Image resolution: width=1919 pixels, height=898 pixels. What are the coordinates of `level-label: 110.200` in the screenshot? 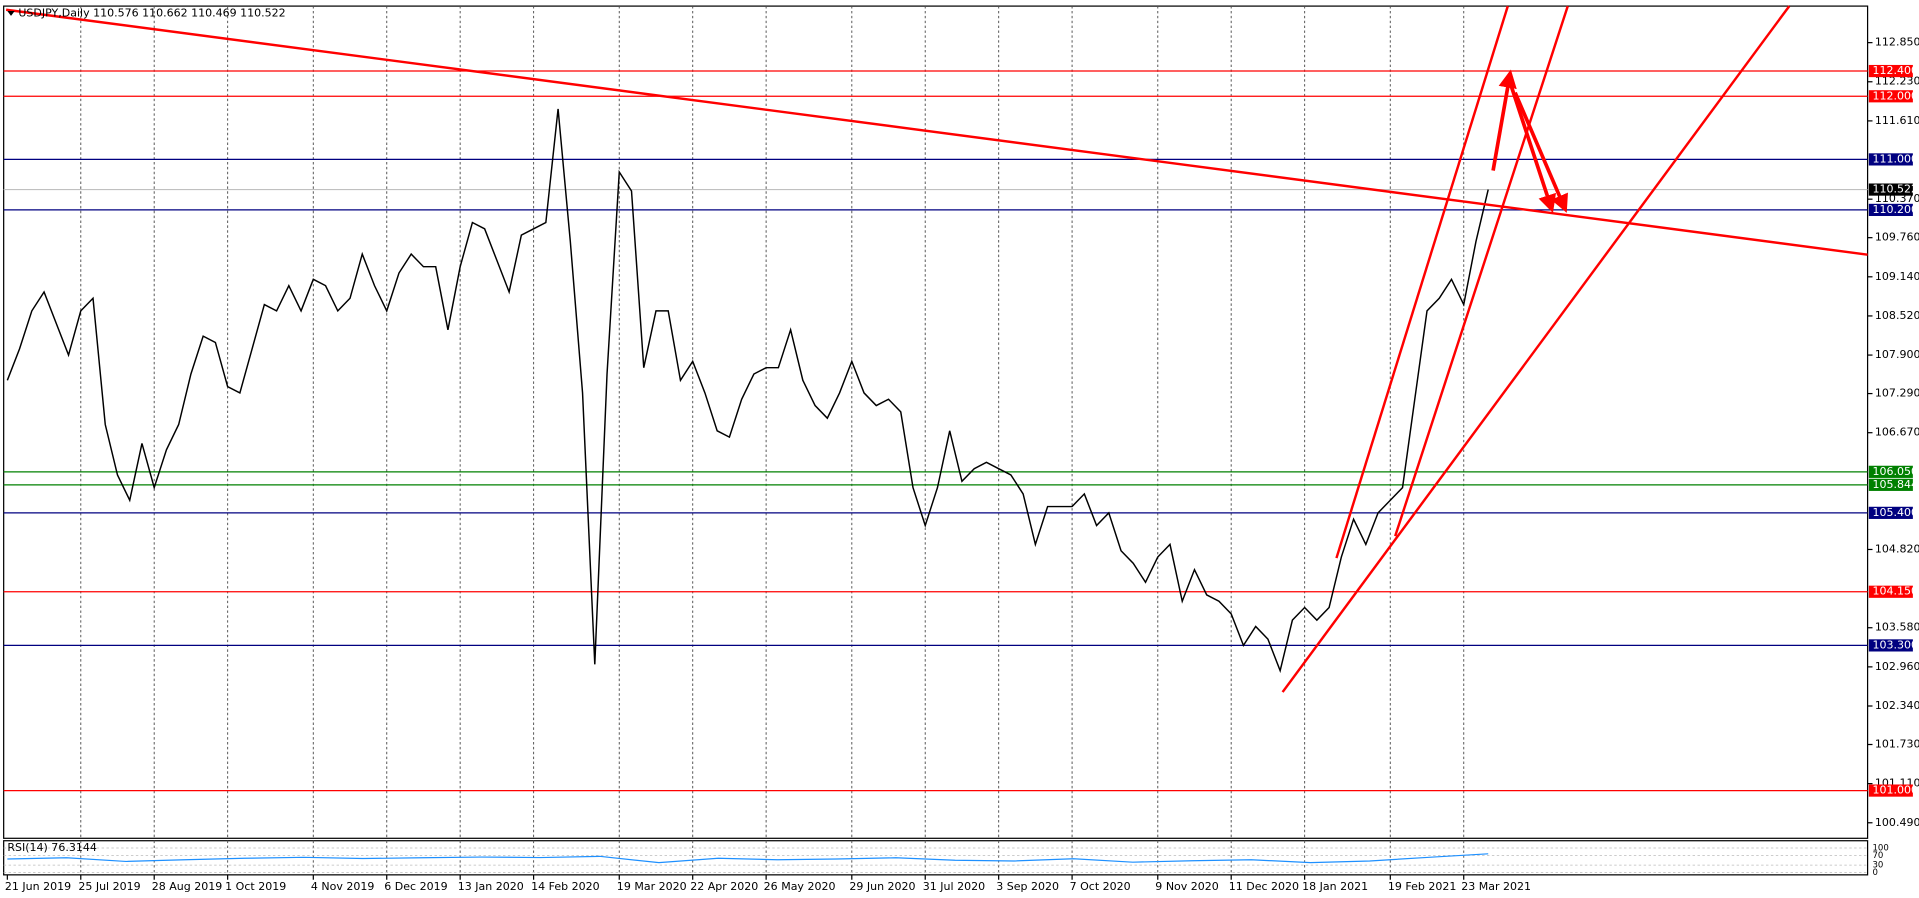 It's located at (1895, 209).